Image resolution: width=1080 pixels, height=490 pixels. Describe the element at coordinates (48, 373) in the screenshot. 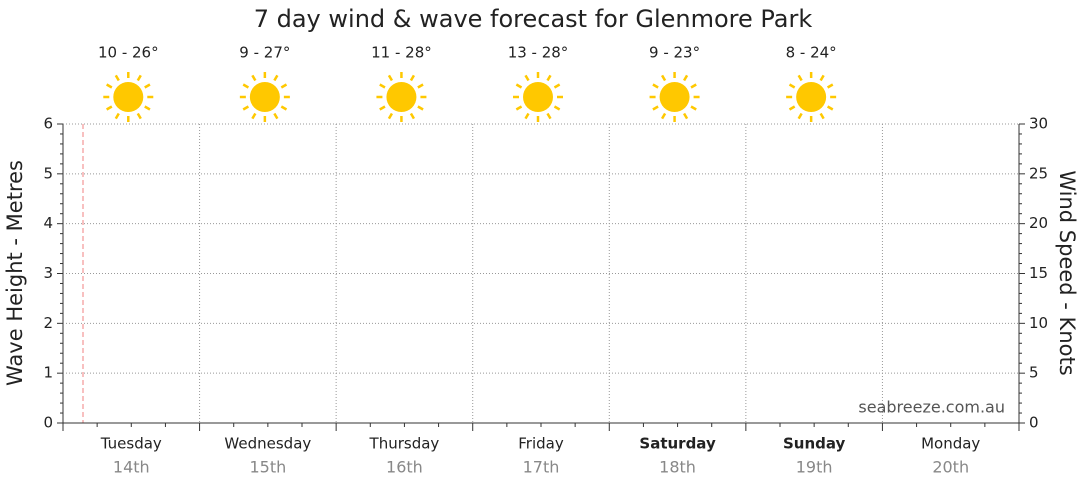

I see `y-tick-label: 1` at that location.